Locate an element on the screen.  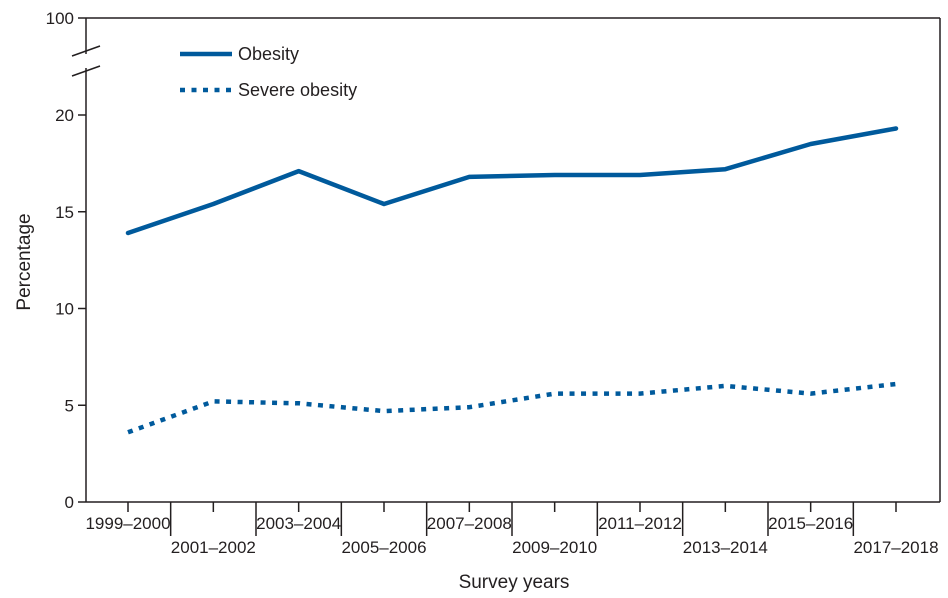
y-tick-label: 0 is located at coordinates (69, 502).